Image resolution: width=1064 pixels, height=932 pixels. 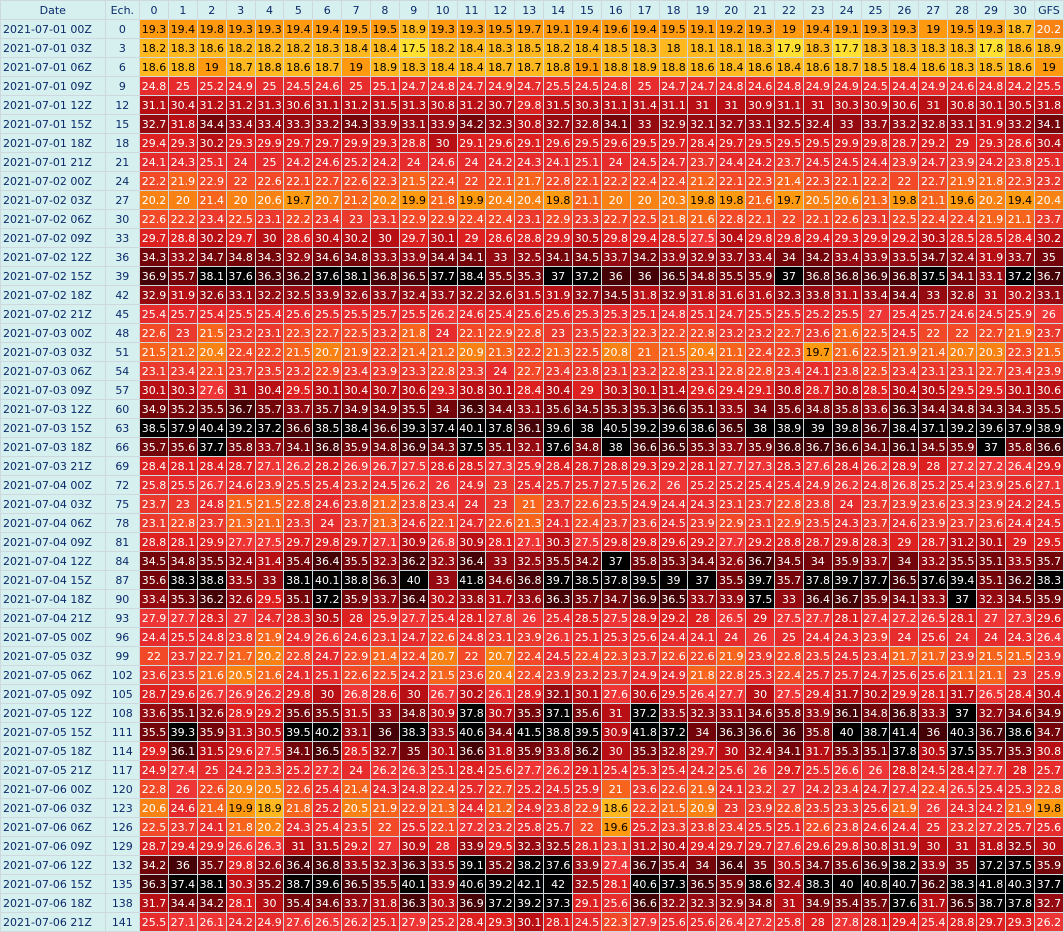 I want to click on temperature-cell: 19.4, so click(x=1019, y=200).